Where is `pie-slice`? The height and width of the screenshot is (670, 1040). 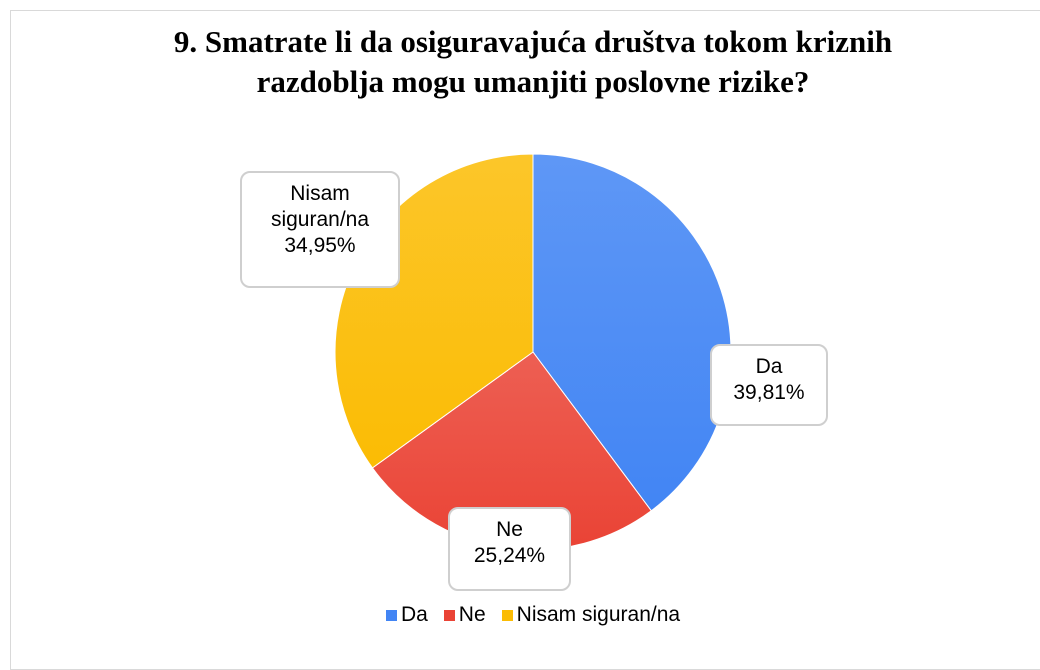 pie-slice is located at coordinates (632, 332).